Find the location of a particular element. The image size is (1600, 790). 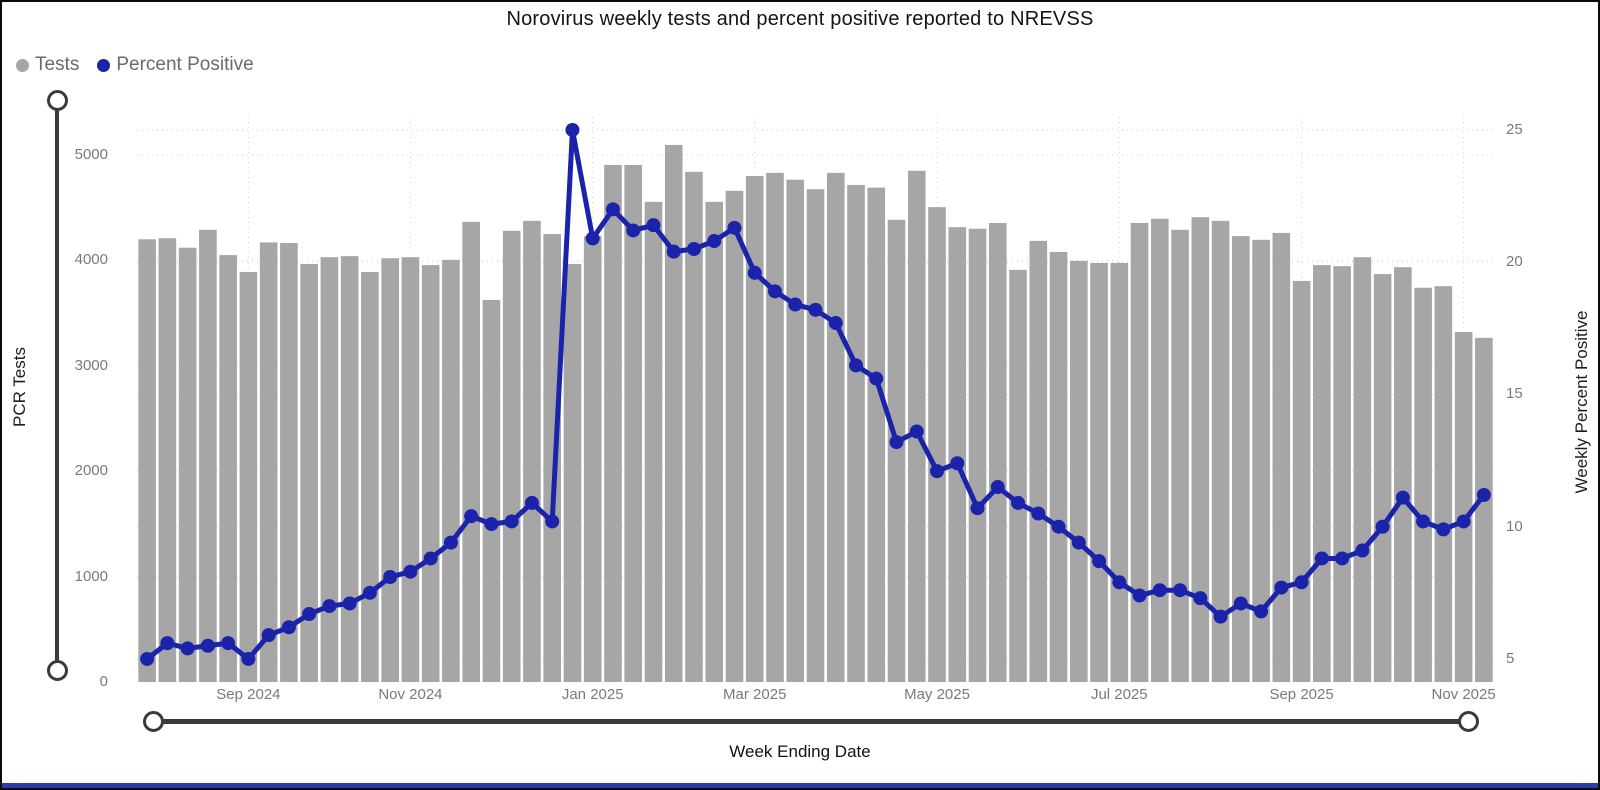

x-axis-slider-track is located at coordinates (810, 721).